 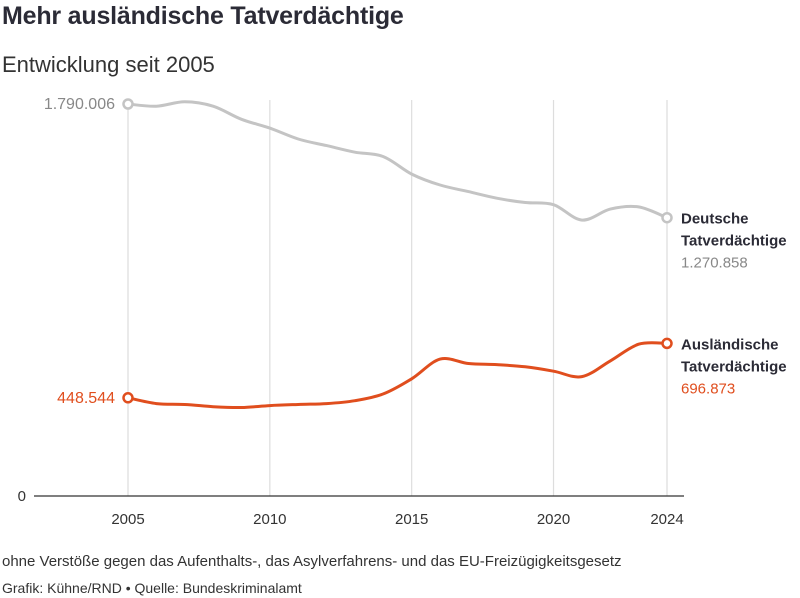 What do you see at coordinates (734, 366) in the screenshot?
I see `series-name-line2-auslaendische: Tatverdächtige` at bounding box center [734, 366].